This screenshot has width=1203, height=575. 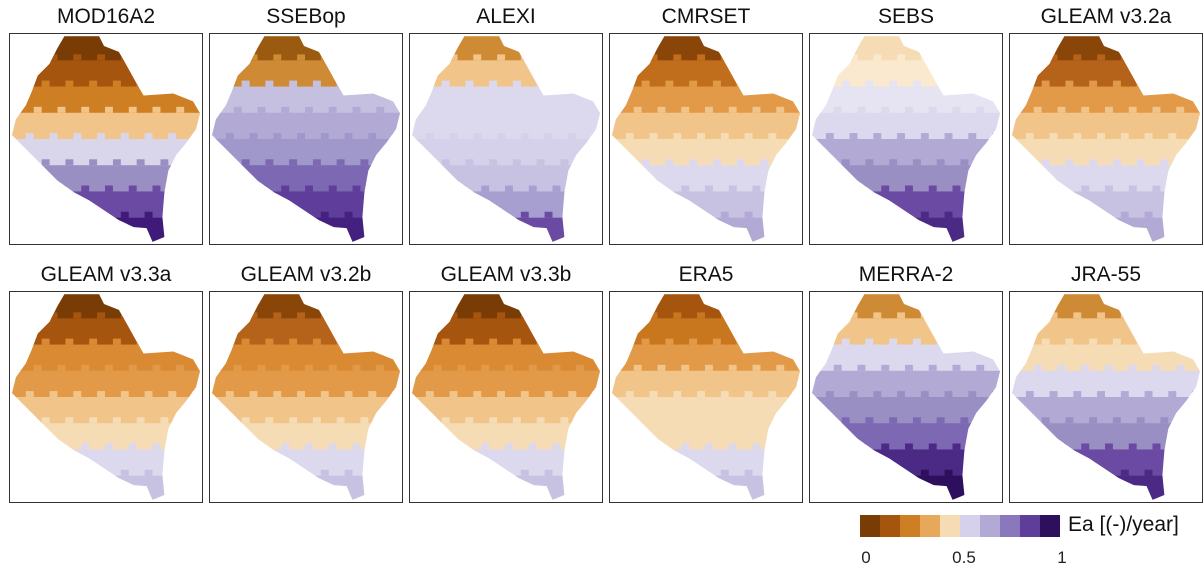 I want to click on basin-map, so click(x=906, y=397).